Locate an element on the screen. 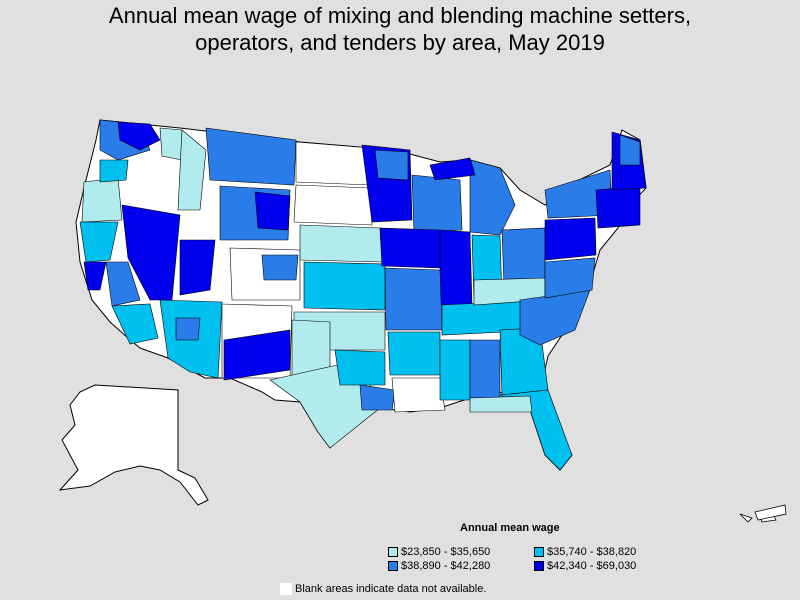  legend-label-tier4: $42,340 - $69,030 is located at coordinates (592, 566).